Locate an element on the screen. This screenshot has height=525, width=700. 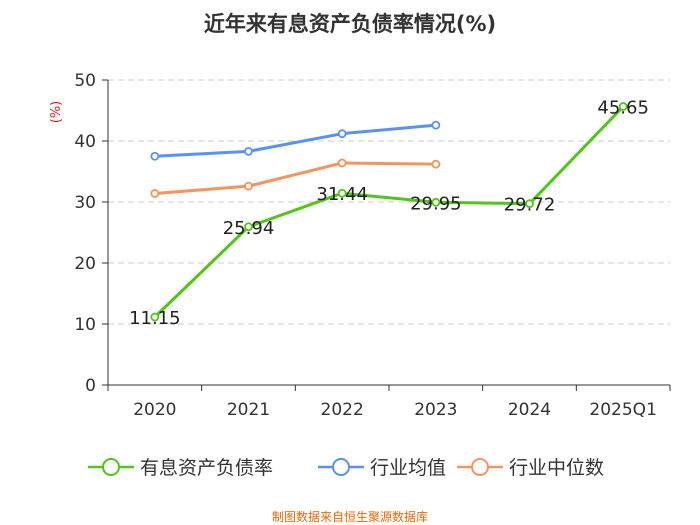
x-tick-label: 2022 is located at coordinates (342, 410).